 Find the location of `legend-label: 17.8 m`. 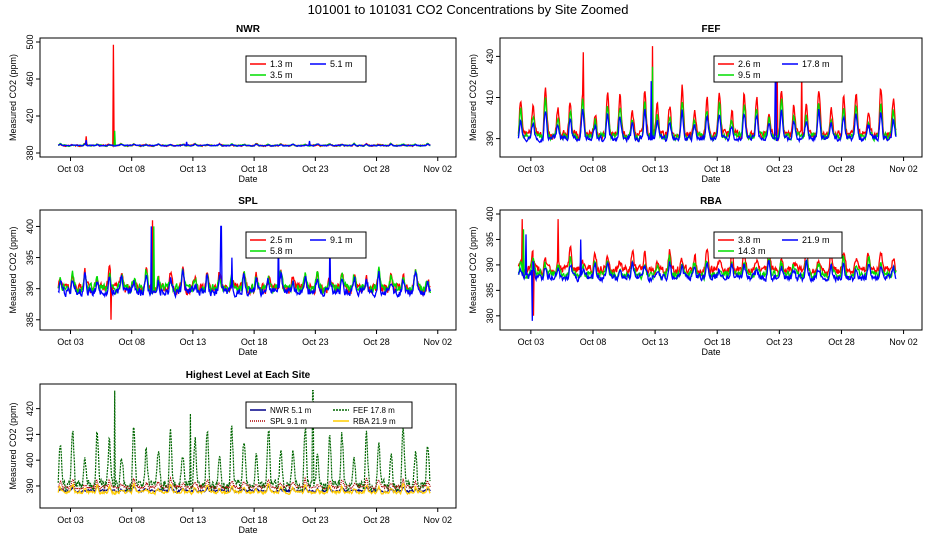

legend-label: 17.8 m is located at coordinates (816, 64).